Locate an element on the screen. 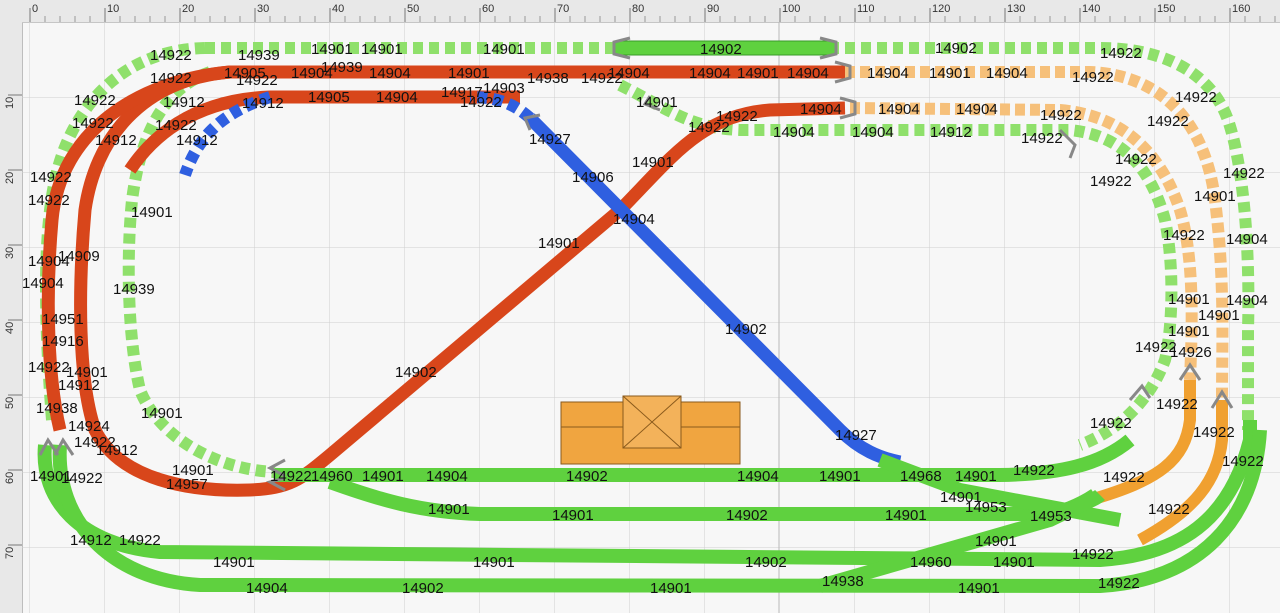 The height and width of the screenshot is (613, 1280). track-label: 14924 is located at coordinates (89, 426).